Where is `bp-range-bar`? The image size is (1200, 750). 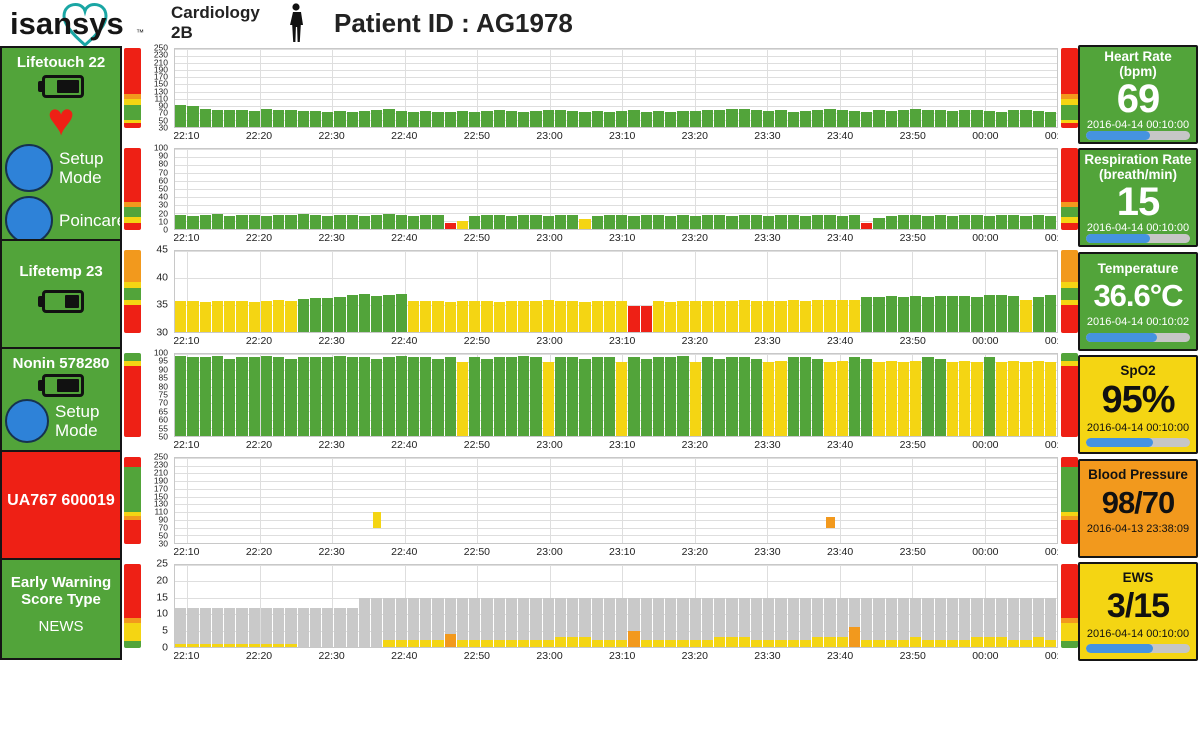 bp-range-bar is located at coordinates (377, 520).